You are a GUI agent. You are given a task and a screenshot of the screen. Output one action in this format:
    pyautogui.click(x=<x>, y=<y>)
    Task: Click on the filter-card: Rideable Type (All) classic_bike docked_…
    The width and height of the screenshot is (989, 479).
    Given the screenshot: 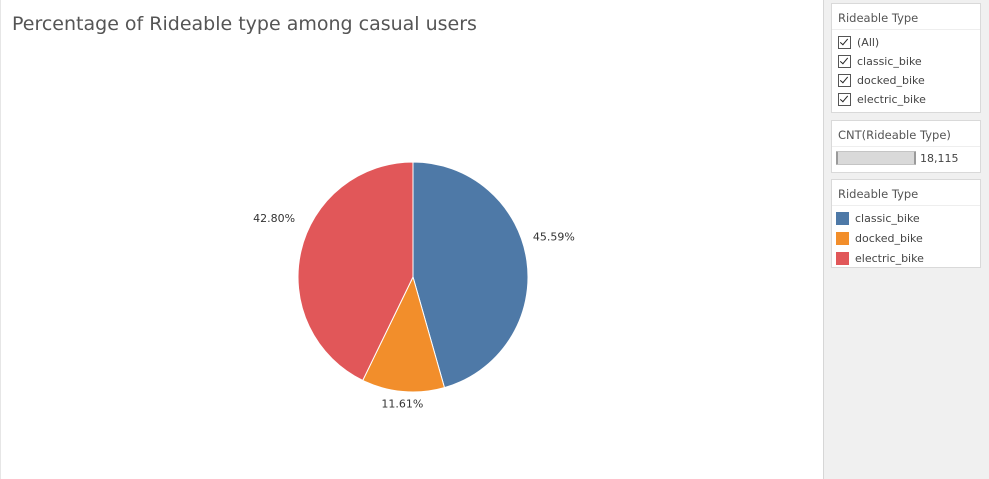 What is the action you would take?
    pyautogui.click(x=906, y=58)
    